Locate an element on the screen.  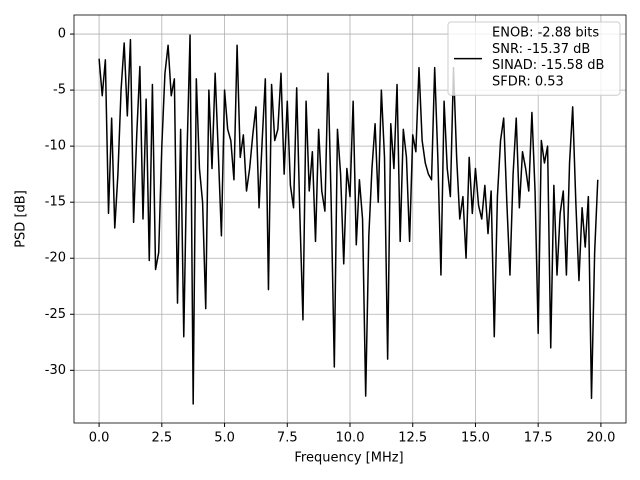
x-tick-label: 12.5 is located at coordinates (412, 438).